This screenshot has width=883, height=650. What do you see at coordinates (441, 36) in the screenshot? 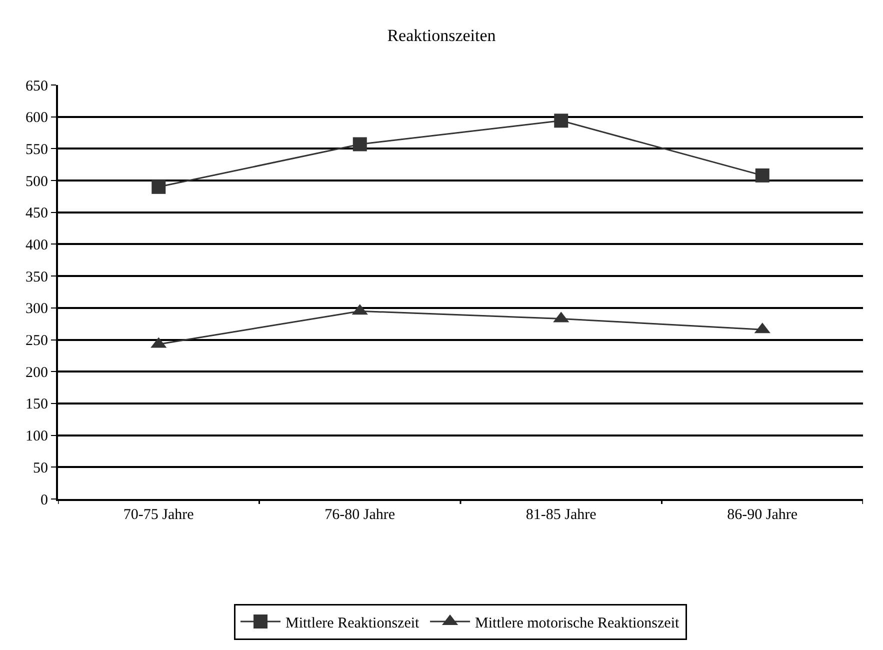
I see `chart-title: Reaktionszeiten` at bounding box center [441, 36].